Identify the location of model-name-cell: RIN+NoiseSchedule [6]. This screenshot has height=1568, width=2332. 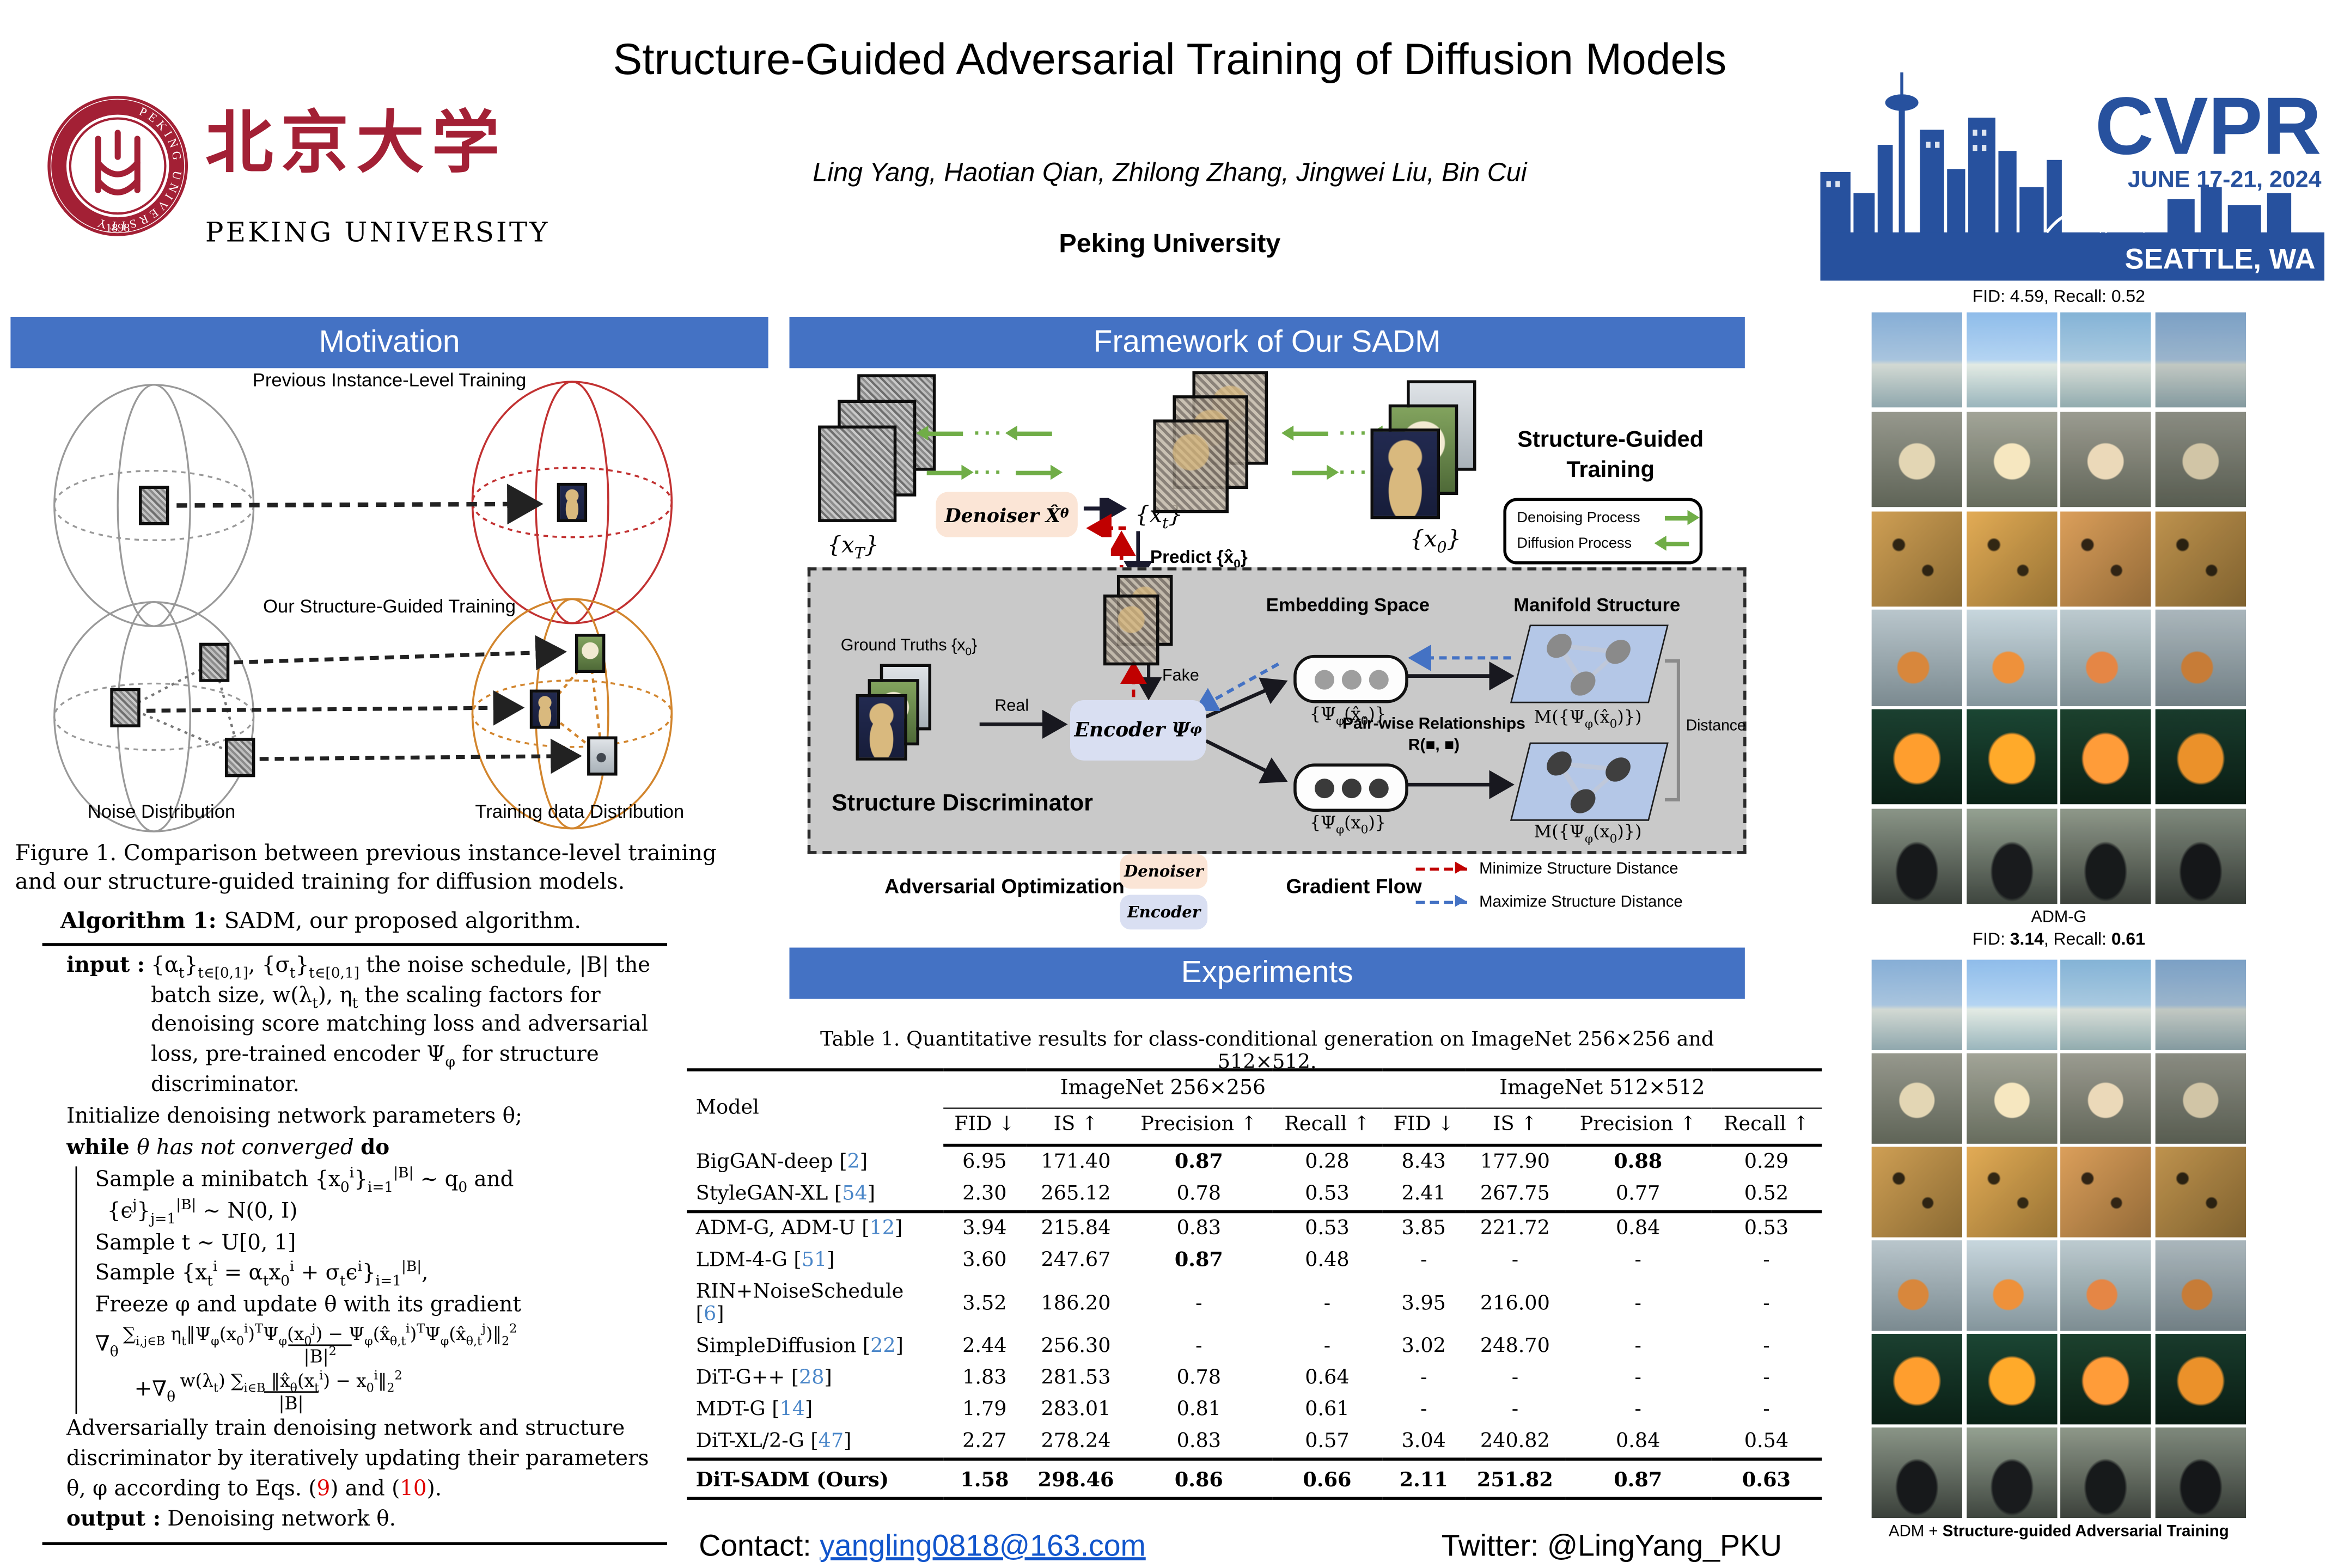
(799, 1304).